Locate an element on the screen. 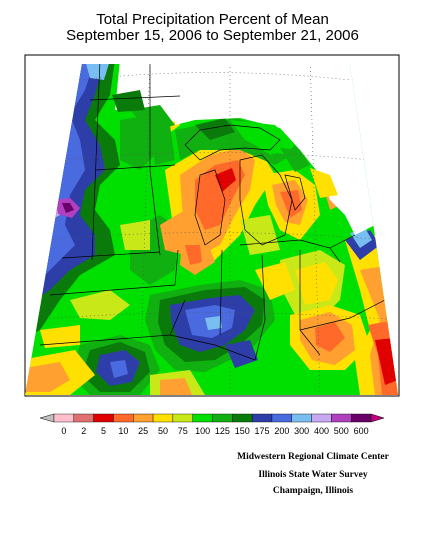 The width and height of the screenshot is (425, 550). legend-tick-label: 10 is located at coordinates (123, 431).